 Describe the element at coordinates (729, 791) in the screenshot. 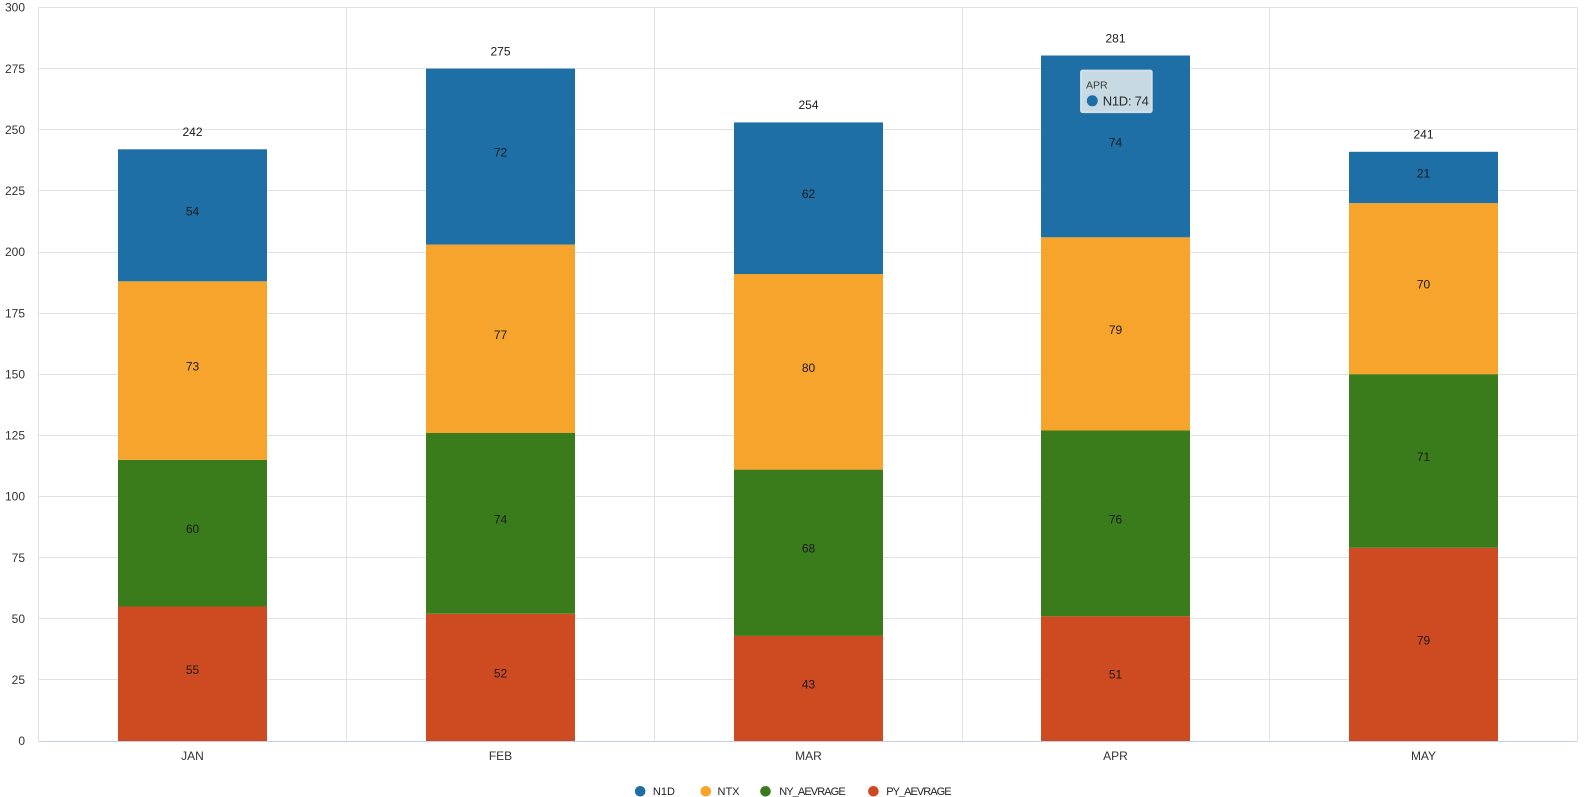

I see `svg-text: NTX` at that location.